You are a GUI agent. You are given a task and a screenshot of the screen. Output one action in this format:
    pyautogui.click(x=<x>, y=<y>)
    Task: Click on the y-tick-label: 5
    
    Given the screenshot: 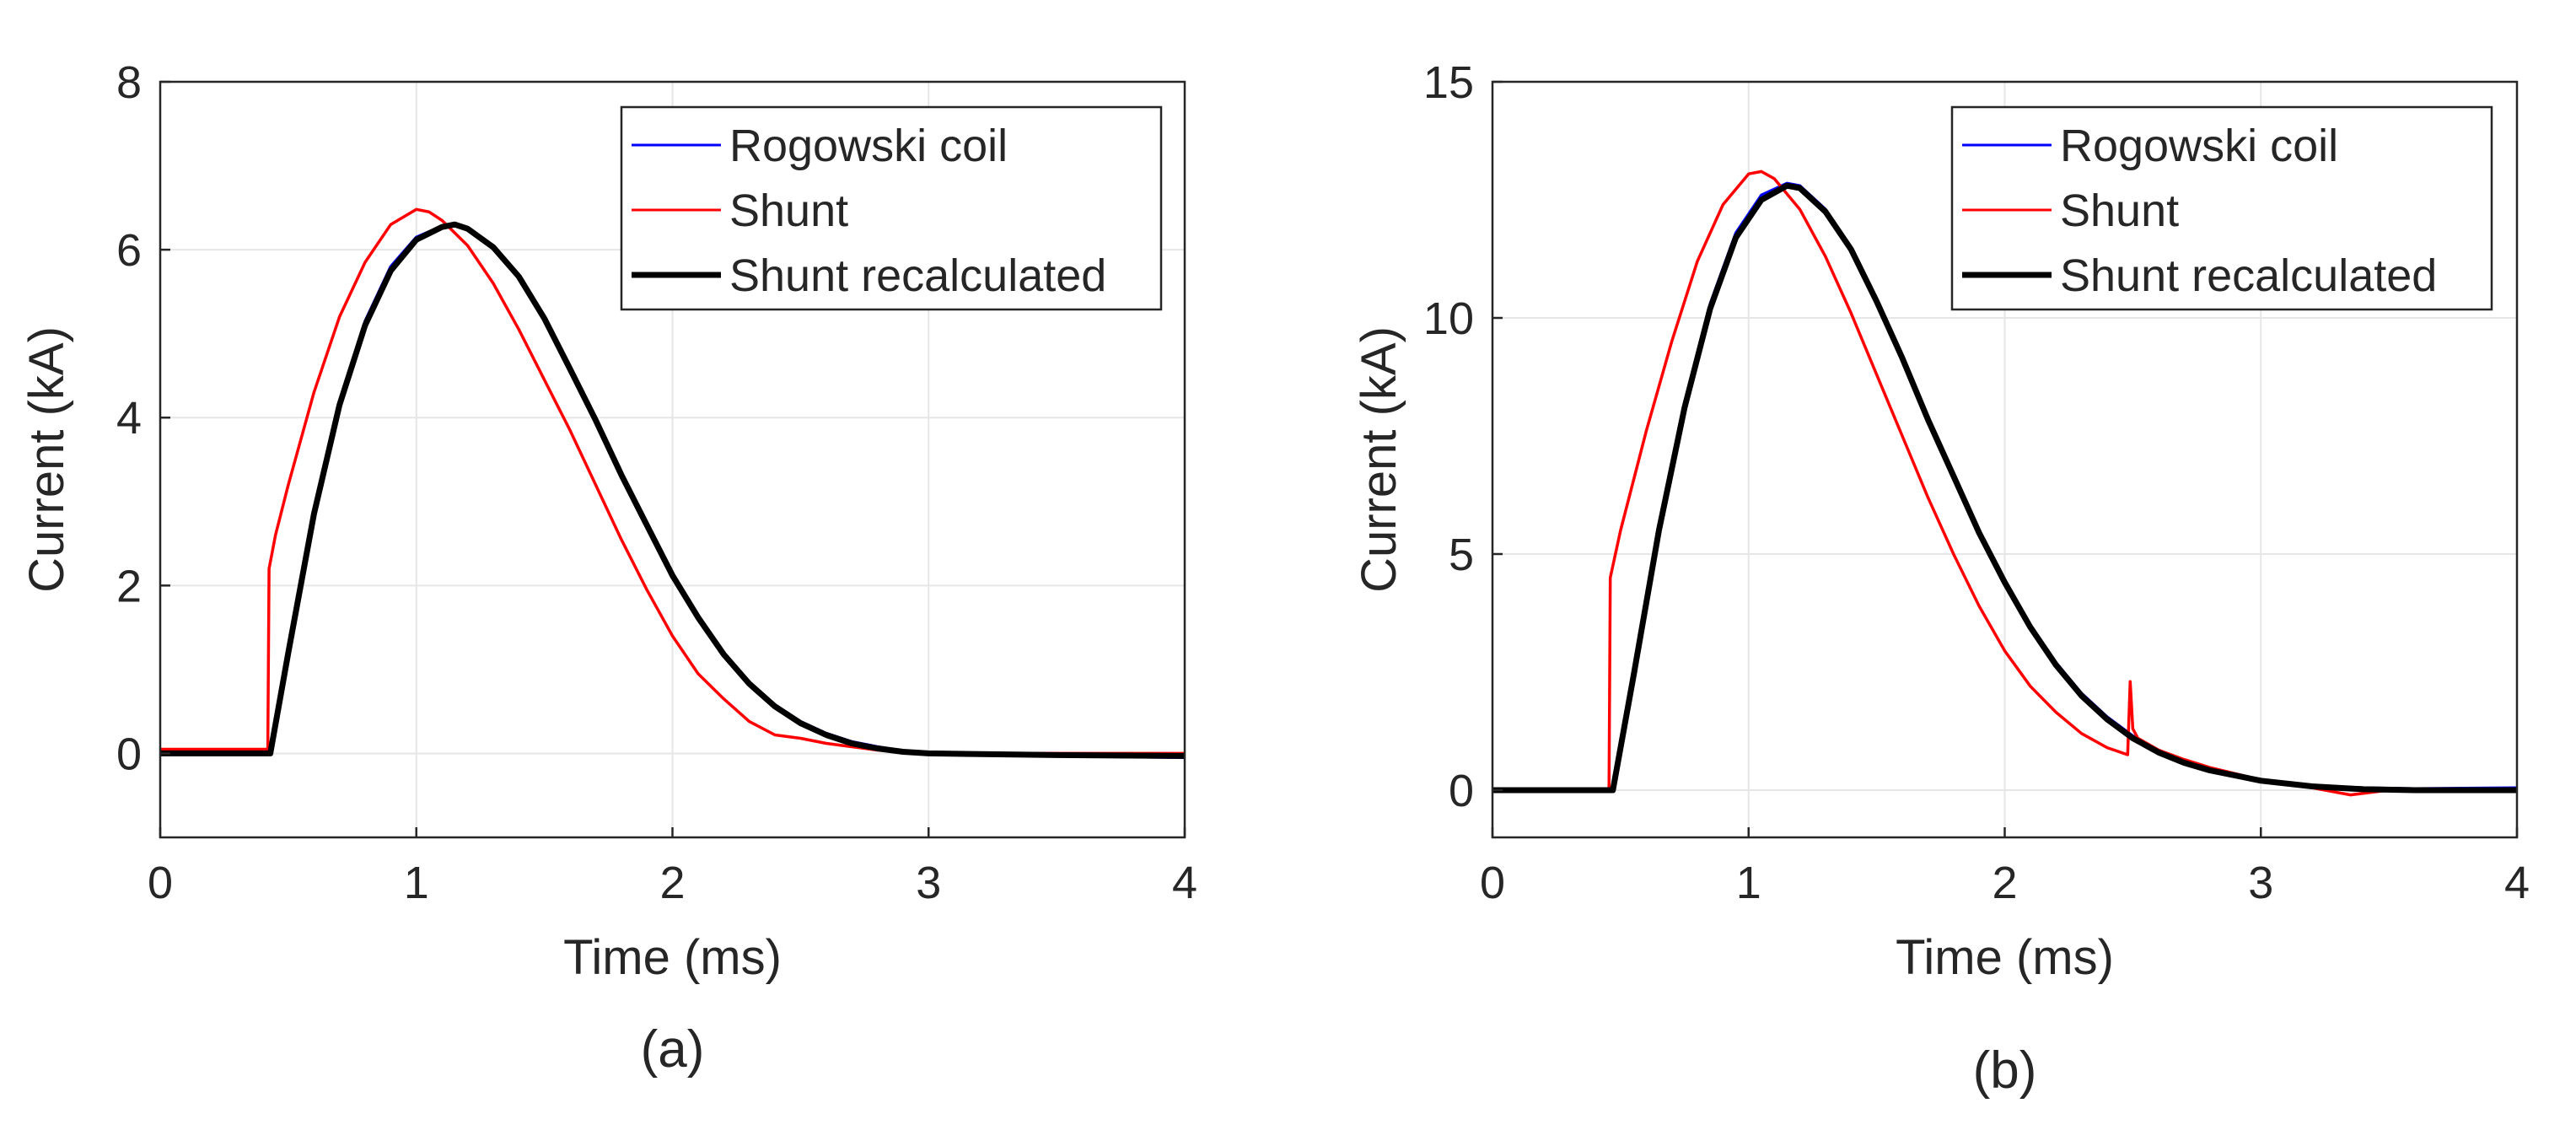 What is the action you would take?
    pyautogui.click(x=1461, y=555)
    